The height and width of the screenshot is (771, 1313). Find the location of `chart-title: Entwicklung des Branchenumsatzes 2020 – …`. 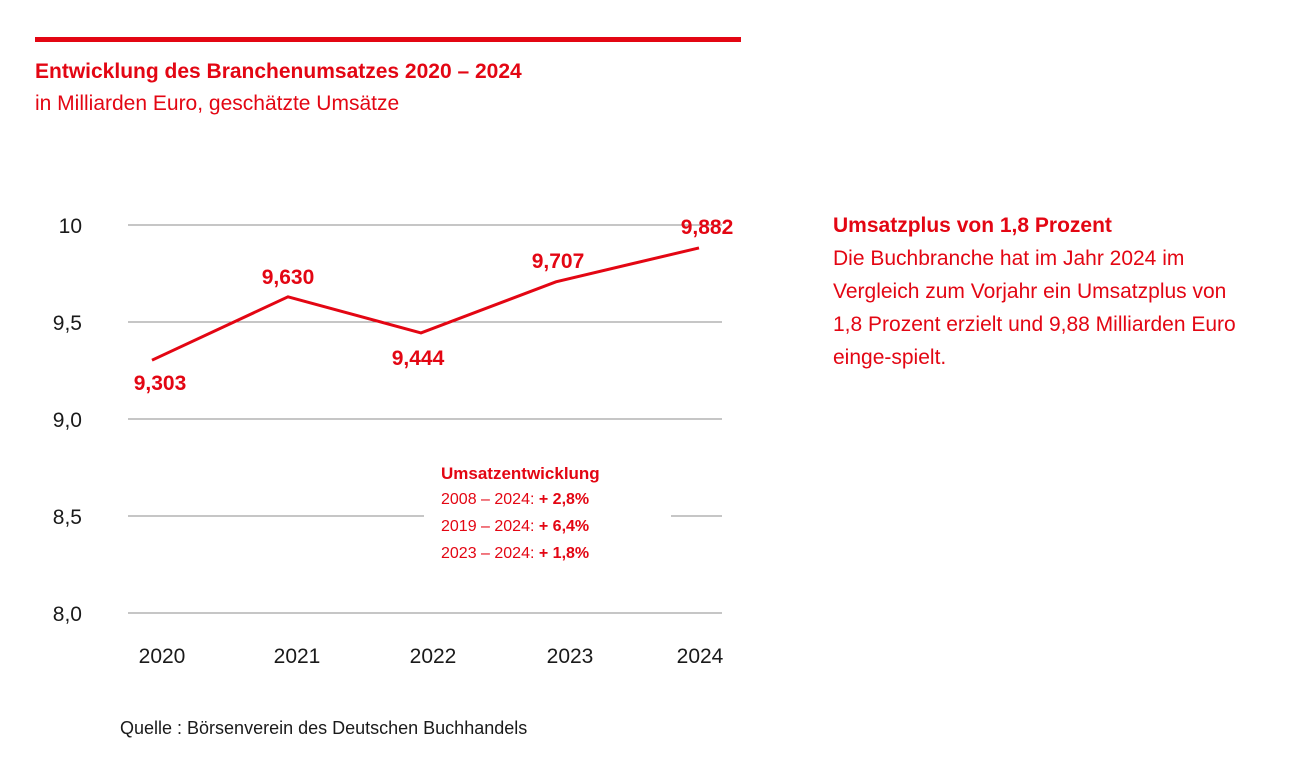

chart-title: Entwicklung des Branchenumsatzes 2020 – … is located at coordinates (278, 71).